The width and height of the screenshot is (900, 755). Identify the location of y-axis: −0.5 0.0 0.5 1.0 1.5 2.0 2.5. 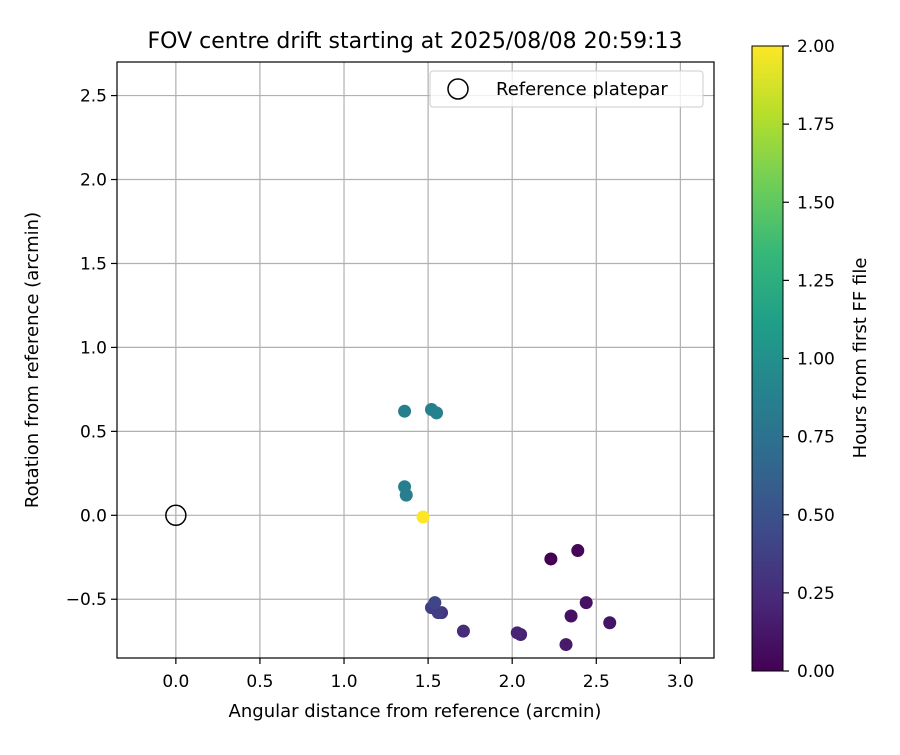
(91, 348).